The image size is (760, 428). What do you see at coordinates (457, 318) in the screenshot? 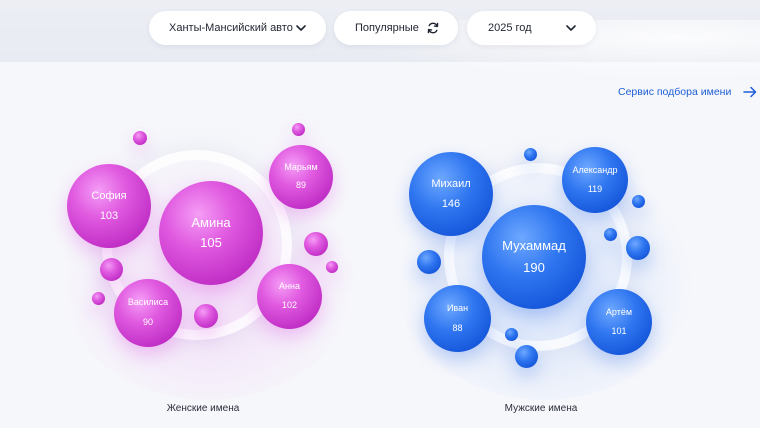
I see `male-name-bubble: Иван 88` at bounding box center [457, 318].